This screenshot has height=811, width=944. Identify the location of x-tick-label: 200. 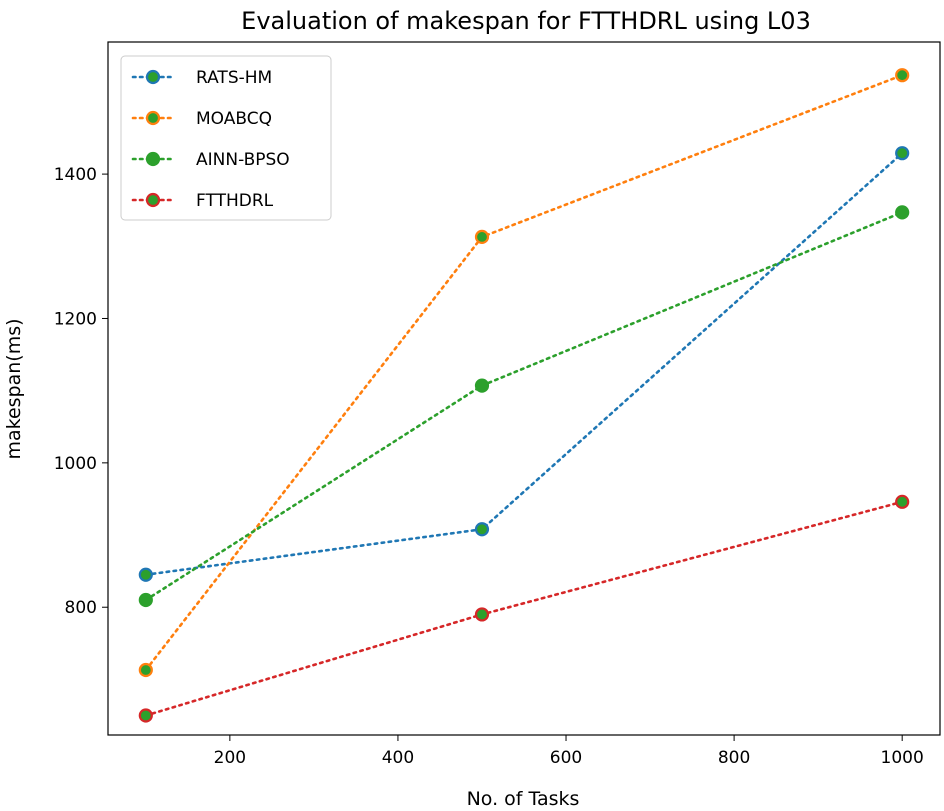
(230, 758).